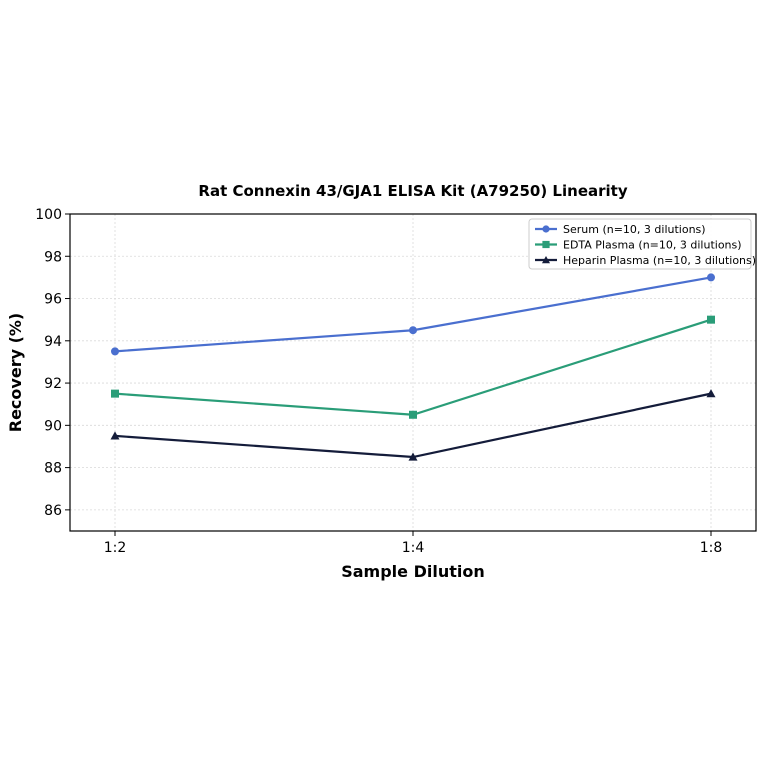  Describe the element at coordinates (53, 511) in the screenshot. I see `y-tick-label: 86` at that location.